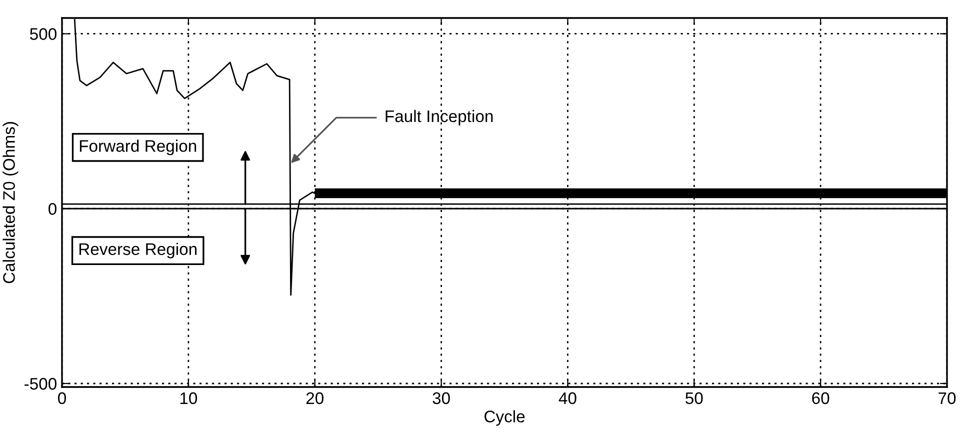  I want to click on x-tick-label: 40, so click(567, 398).